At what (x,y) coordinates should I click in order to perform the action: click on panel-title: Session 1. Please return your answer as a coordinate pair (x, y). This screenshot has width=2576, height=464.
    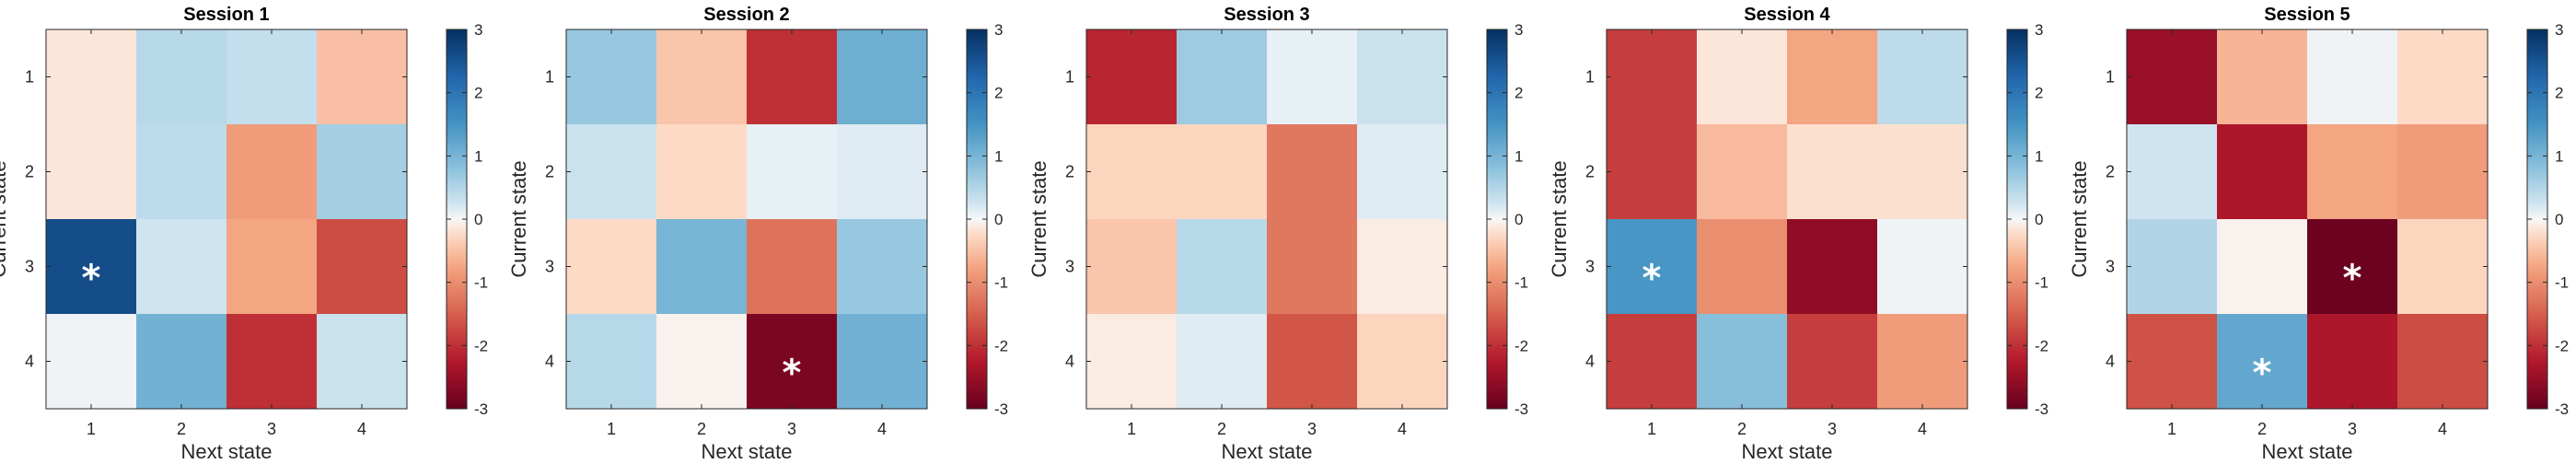
    Looking at the image, I should click on (226, 15).